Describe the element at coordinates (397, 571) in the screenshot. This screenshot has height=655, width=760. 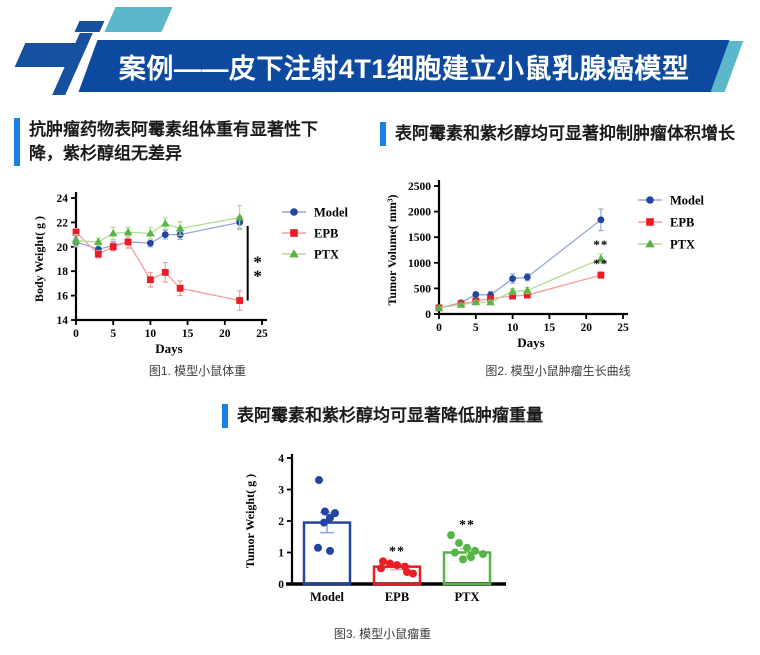
I see `bar-group-EPB` at that location.